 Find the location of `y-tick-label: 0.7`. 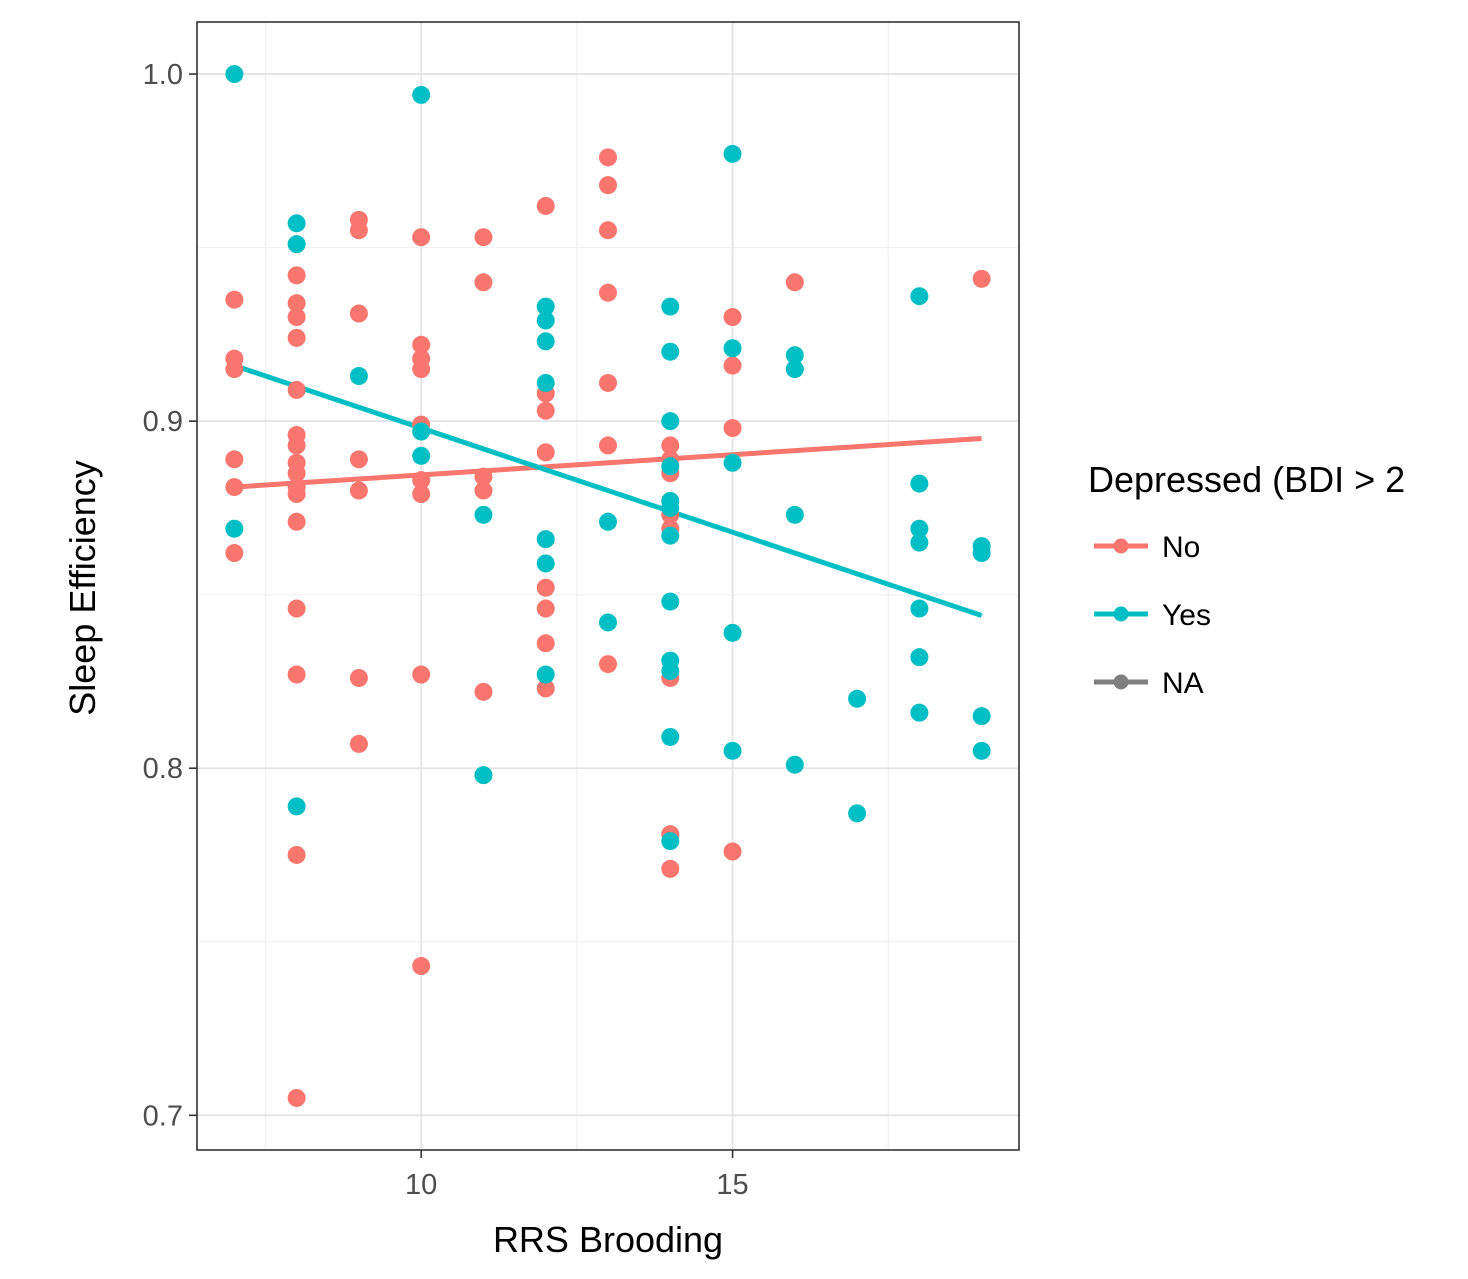

y-tick-label: 0.7 is located at coordinates (163, 1116).